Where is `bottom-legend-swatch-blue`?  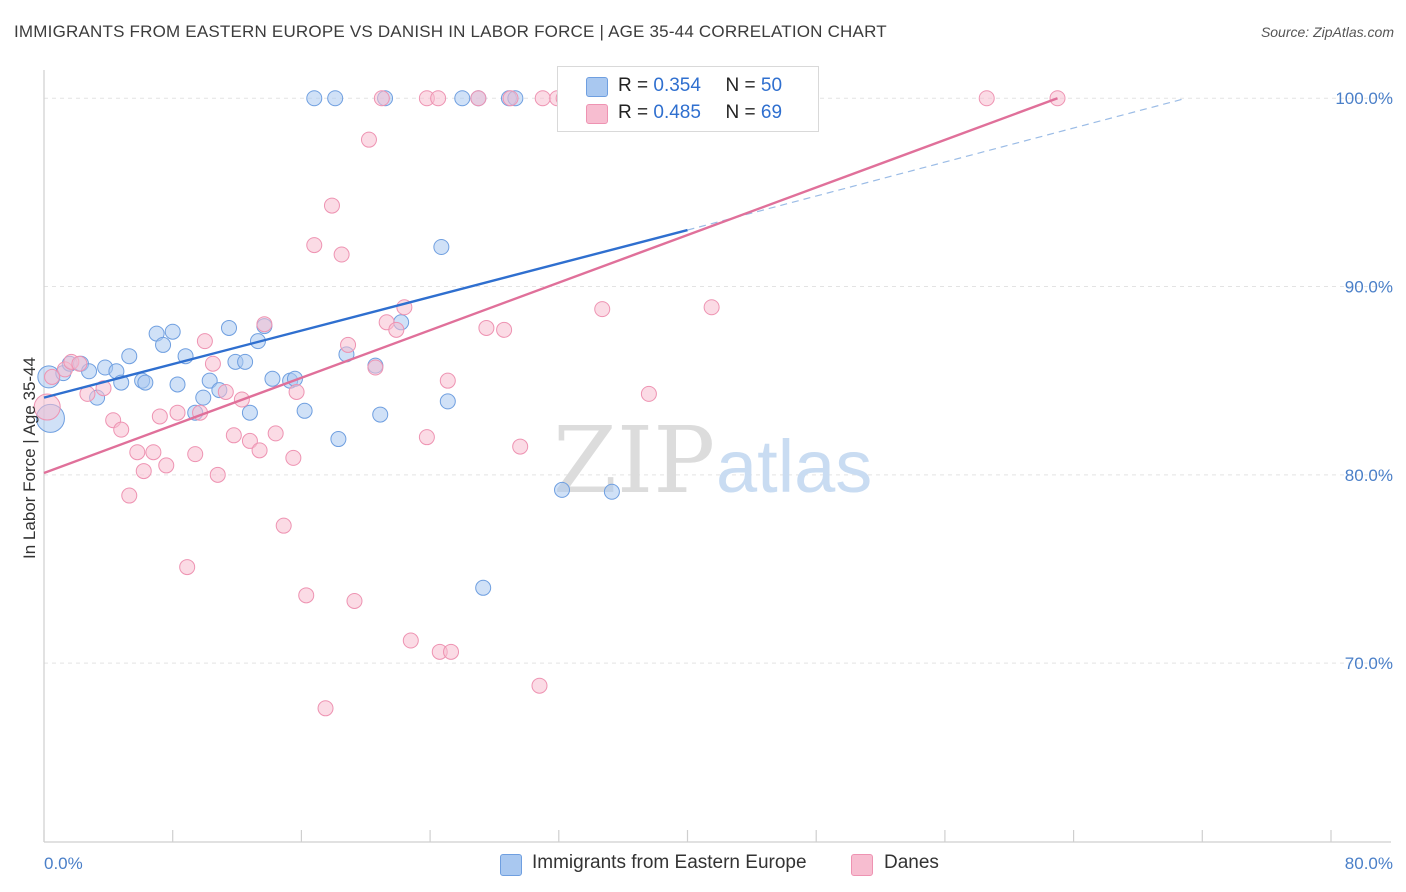
bottom-legend-swatch-blue is located at coordinates (511, 865).